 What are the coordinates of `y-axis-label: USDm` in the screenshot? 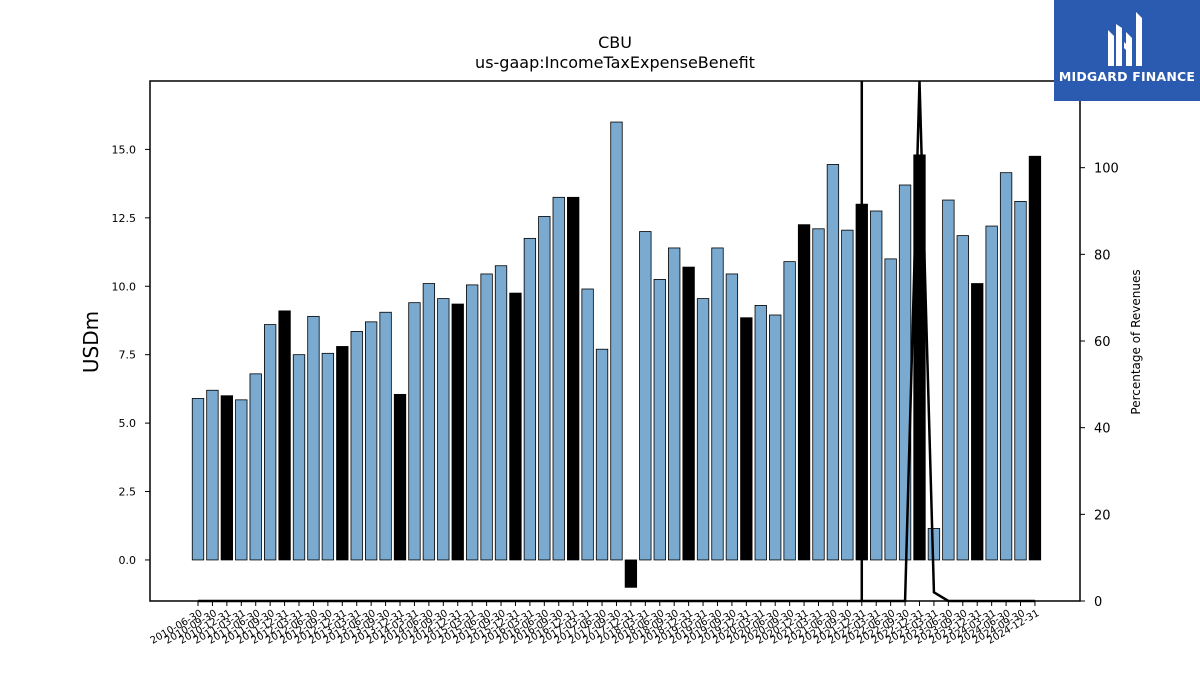 It's located at (91, 342).